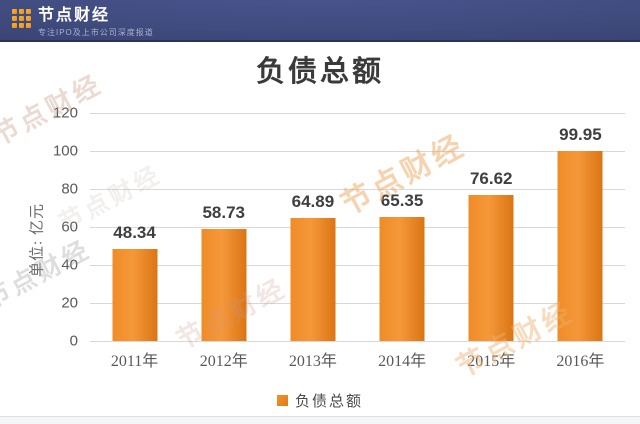  Describe the element at coordinates (58, 227) in the screenshot. I see `y-axis-ticks: 0 20 40 60 80 100 120` at that location.